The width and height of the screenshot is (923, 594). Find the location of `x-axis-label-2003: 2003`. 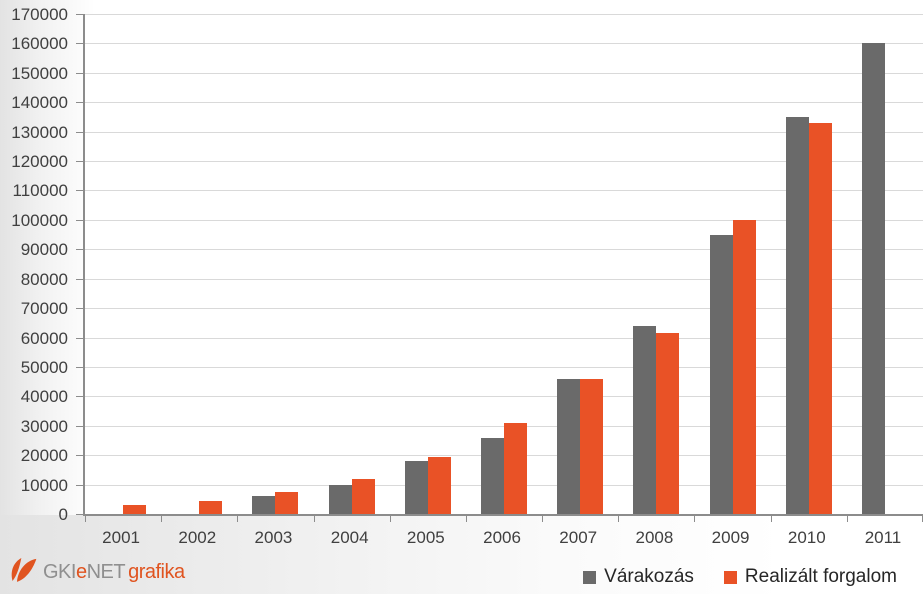

x-axis-label-2003: 2003 is located at coordinates (273, 537).